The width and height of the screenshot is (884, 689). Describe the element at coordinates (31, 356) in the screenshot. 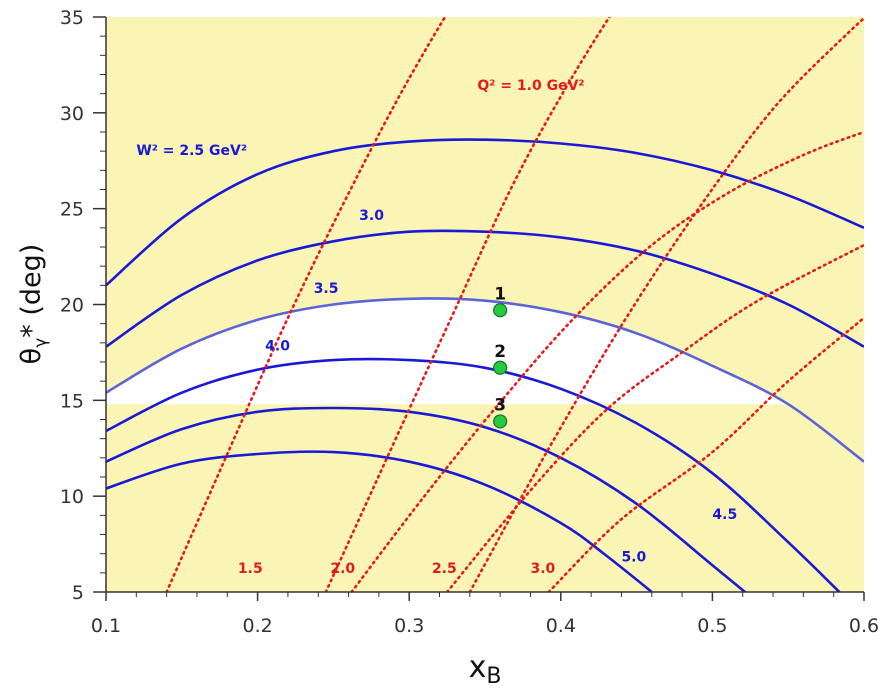

I see `y-axis-title-main: θ` at that location.